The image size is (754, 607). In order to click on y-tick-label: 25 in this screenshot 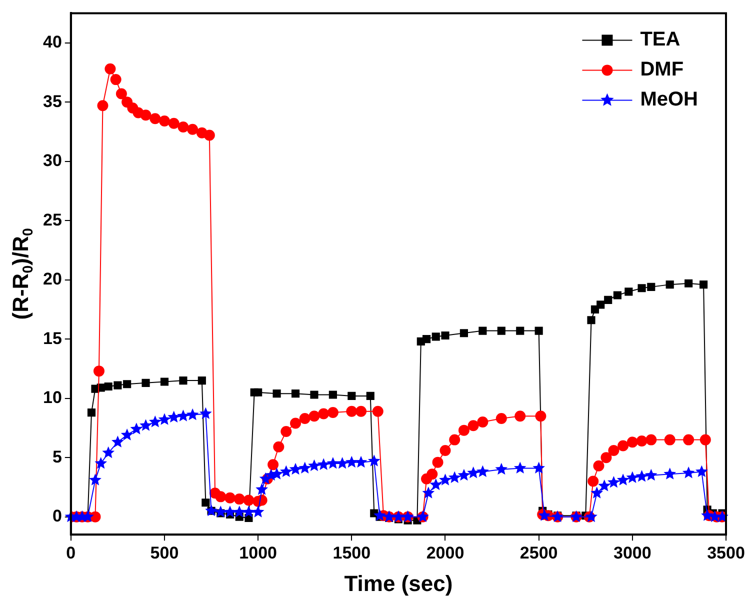, I will do `click(52, 220)`.